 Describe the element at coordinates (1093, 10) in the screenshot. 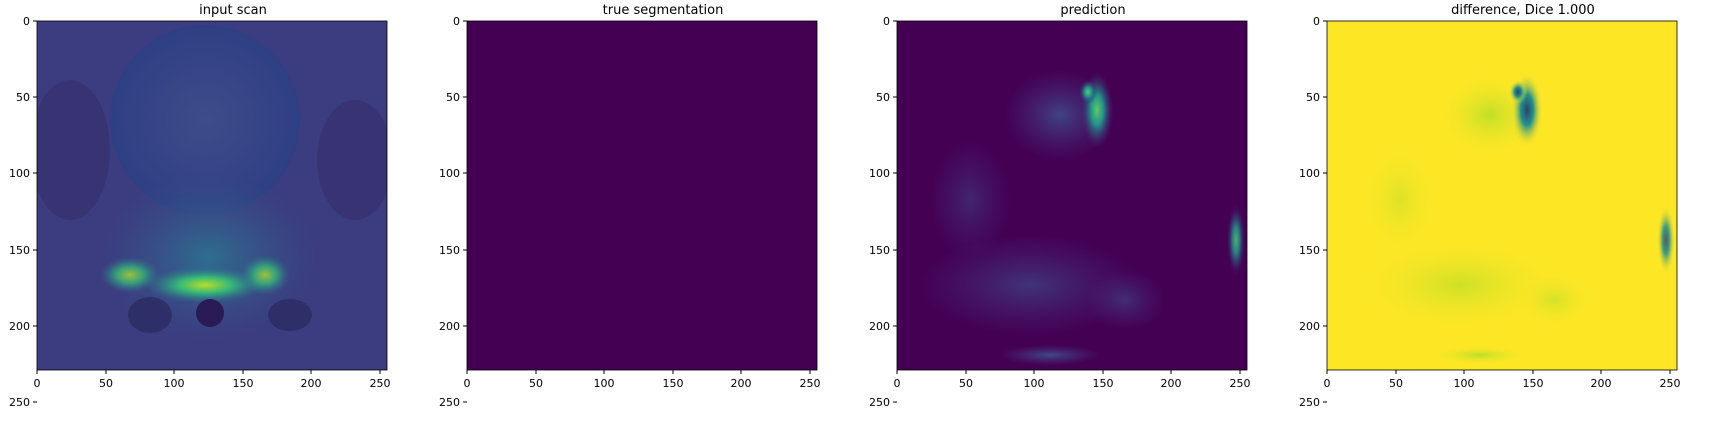

I see `panel-title: prediction` at that location.